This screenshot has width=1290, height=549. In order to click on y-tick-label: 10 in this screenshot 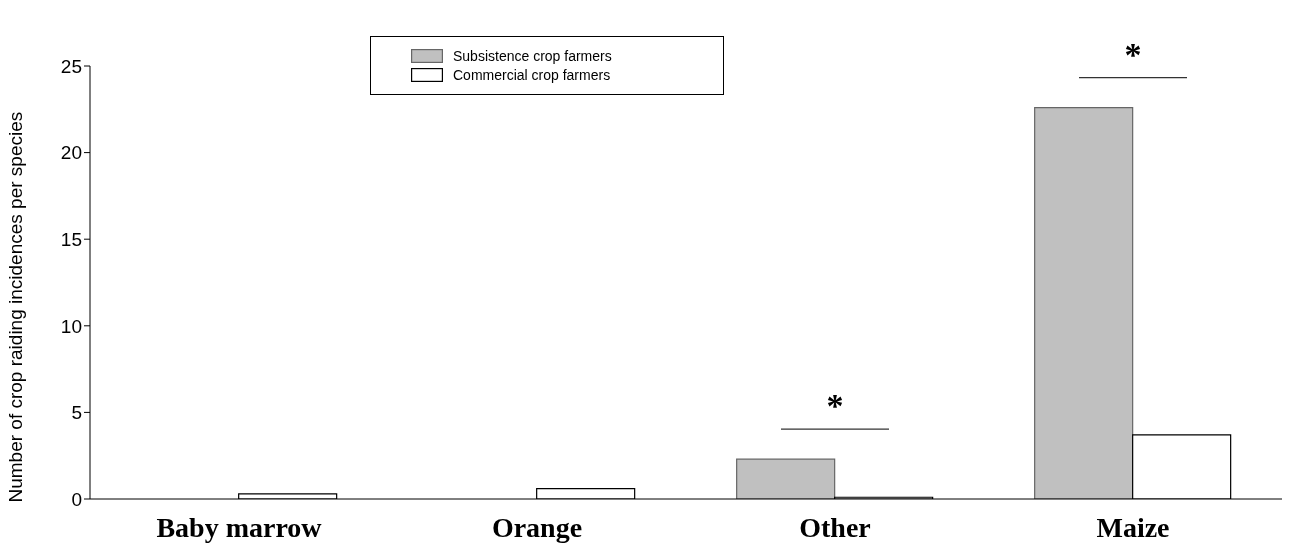, I will do `click(71, 326)`.